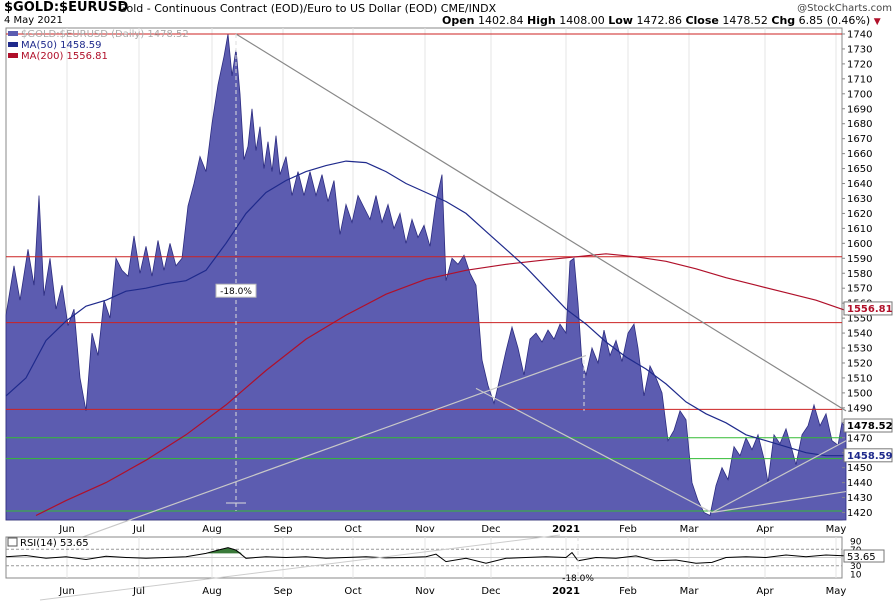 The width and height of the screenshot is (896, 606). I want to click on close-badge-box, so click(868, 425).